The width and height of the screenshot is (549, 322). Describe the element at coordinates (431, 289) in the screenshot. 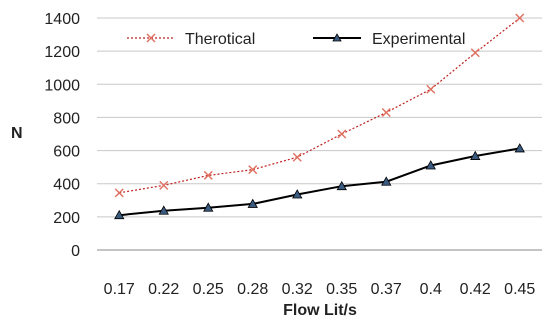

I see `x-tick-label: 0.4` at that location.